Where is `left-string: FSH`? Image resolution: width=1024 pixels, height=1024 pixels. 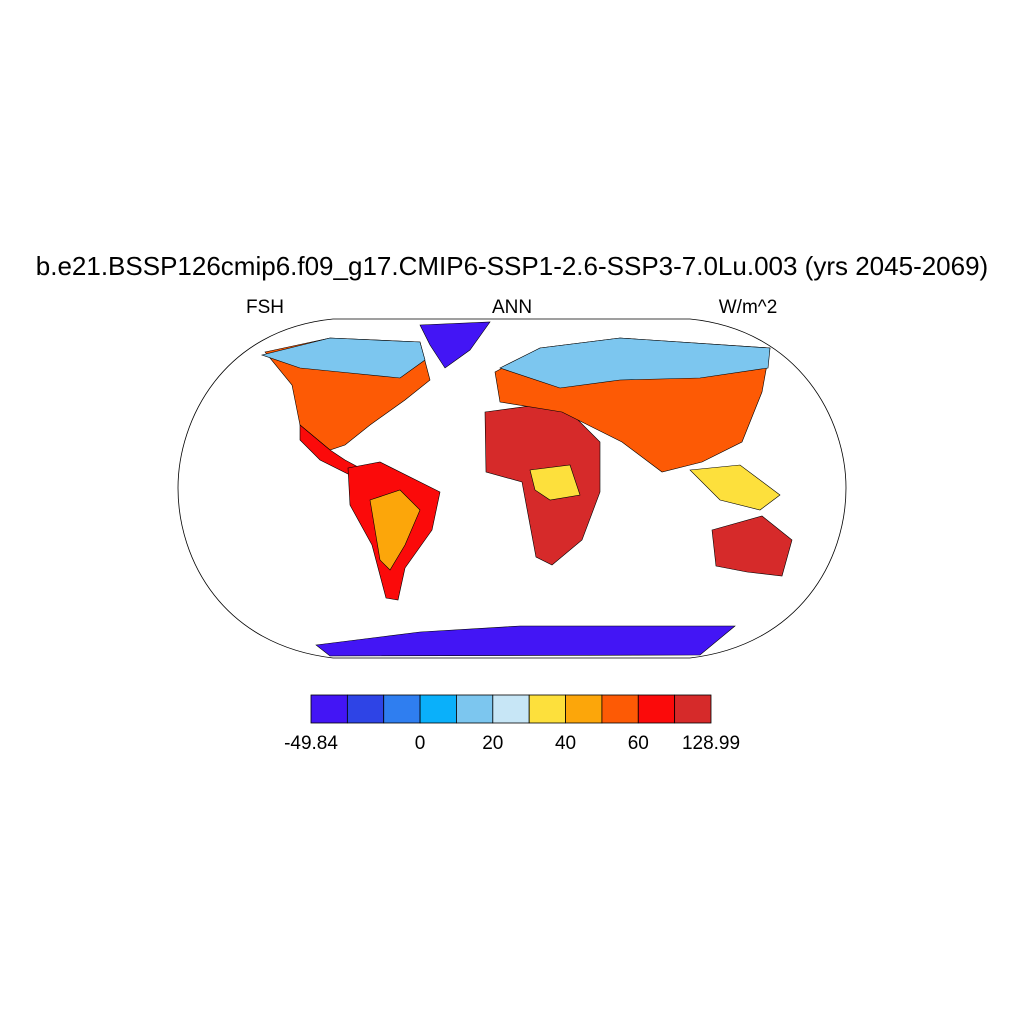
left-string: FSH is located at coordinates (265, 307).